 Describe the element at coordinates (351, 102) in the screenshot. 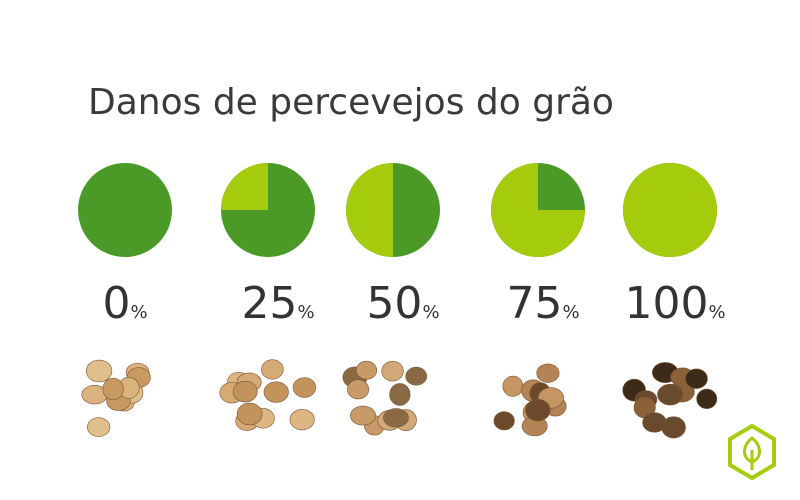

I see `title: Danos de percevejos do grão` at that location.